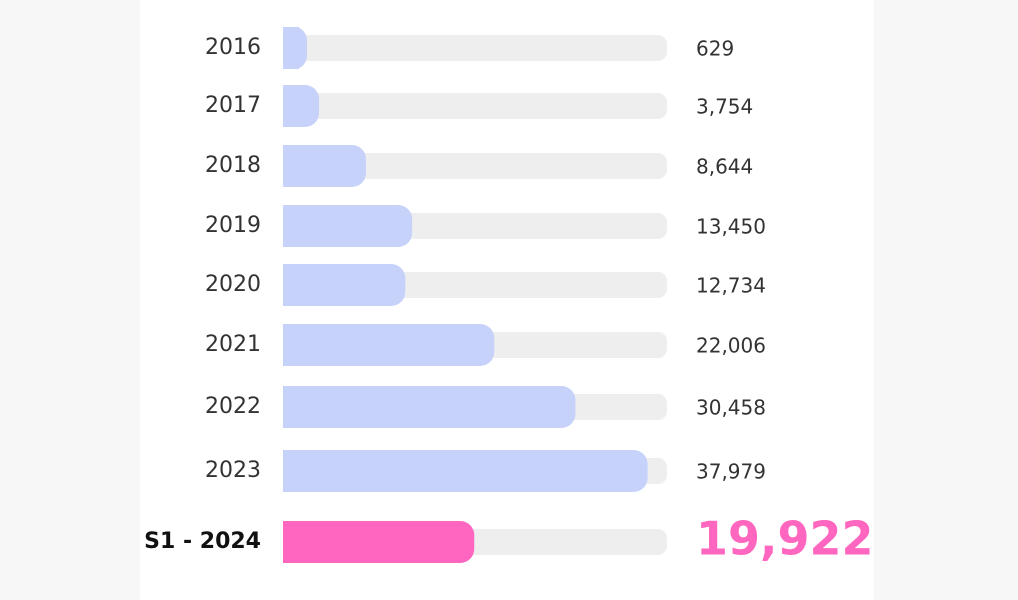  What do you see at coordinates (724, 167) in the screenshot?
I see `value-label: 8,644` at bounding box center [724, 167].